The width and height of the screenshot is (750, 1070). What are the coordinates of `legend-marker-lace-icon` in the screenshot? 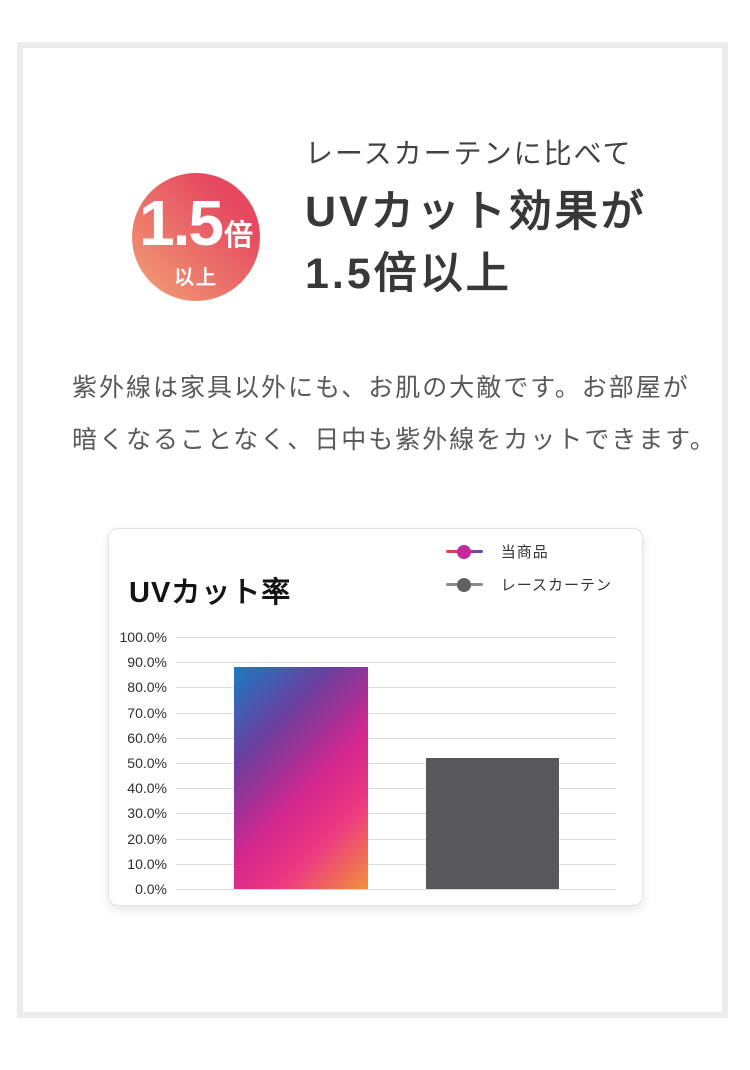 It's located at (464, 584).